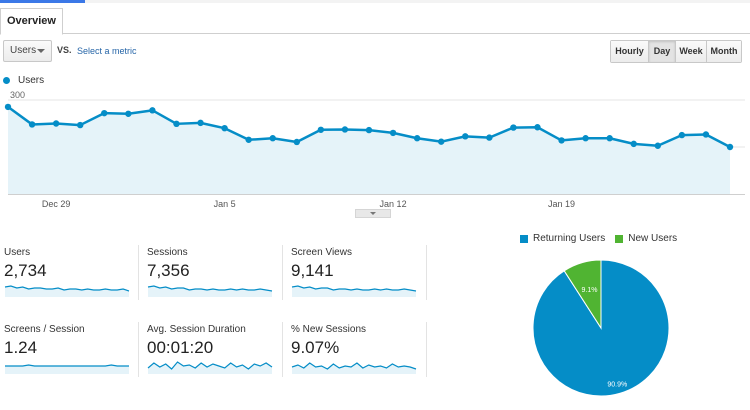 The height and width of the screenshot is (410, 750). Describe the element at coordinates (17, 95) in the screenshot. I see `y-tick-label: 300` at that location.